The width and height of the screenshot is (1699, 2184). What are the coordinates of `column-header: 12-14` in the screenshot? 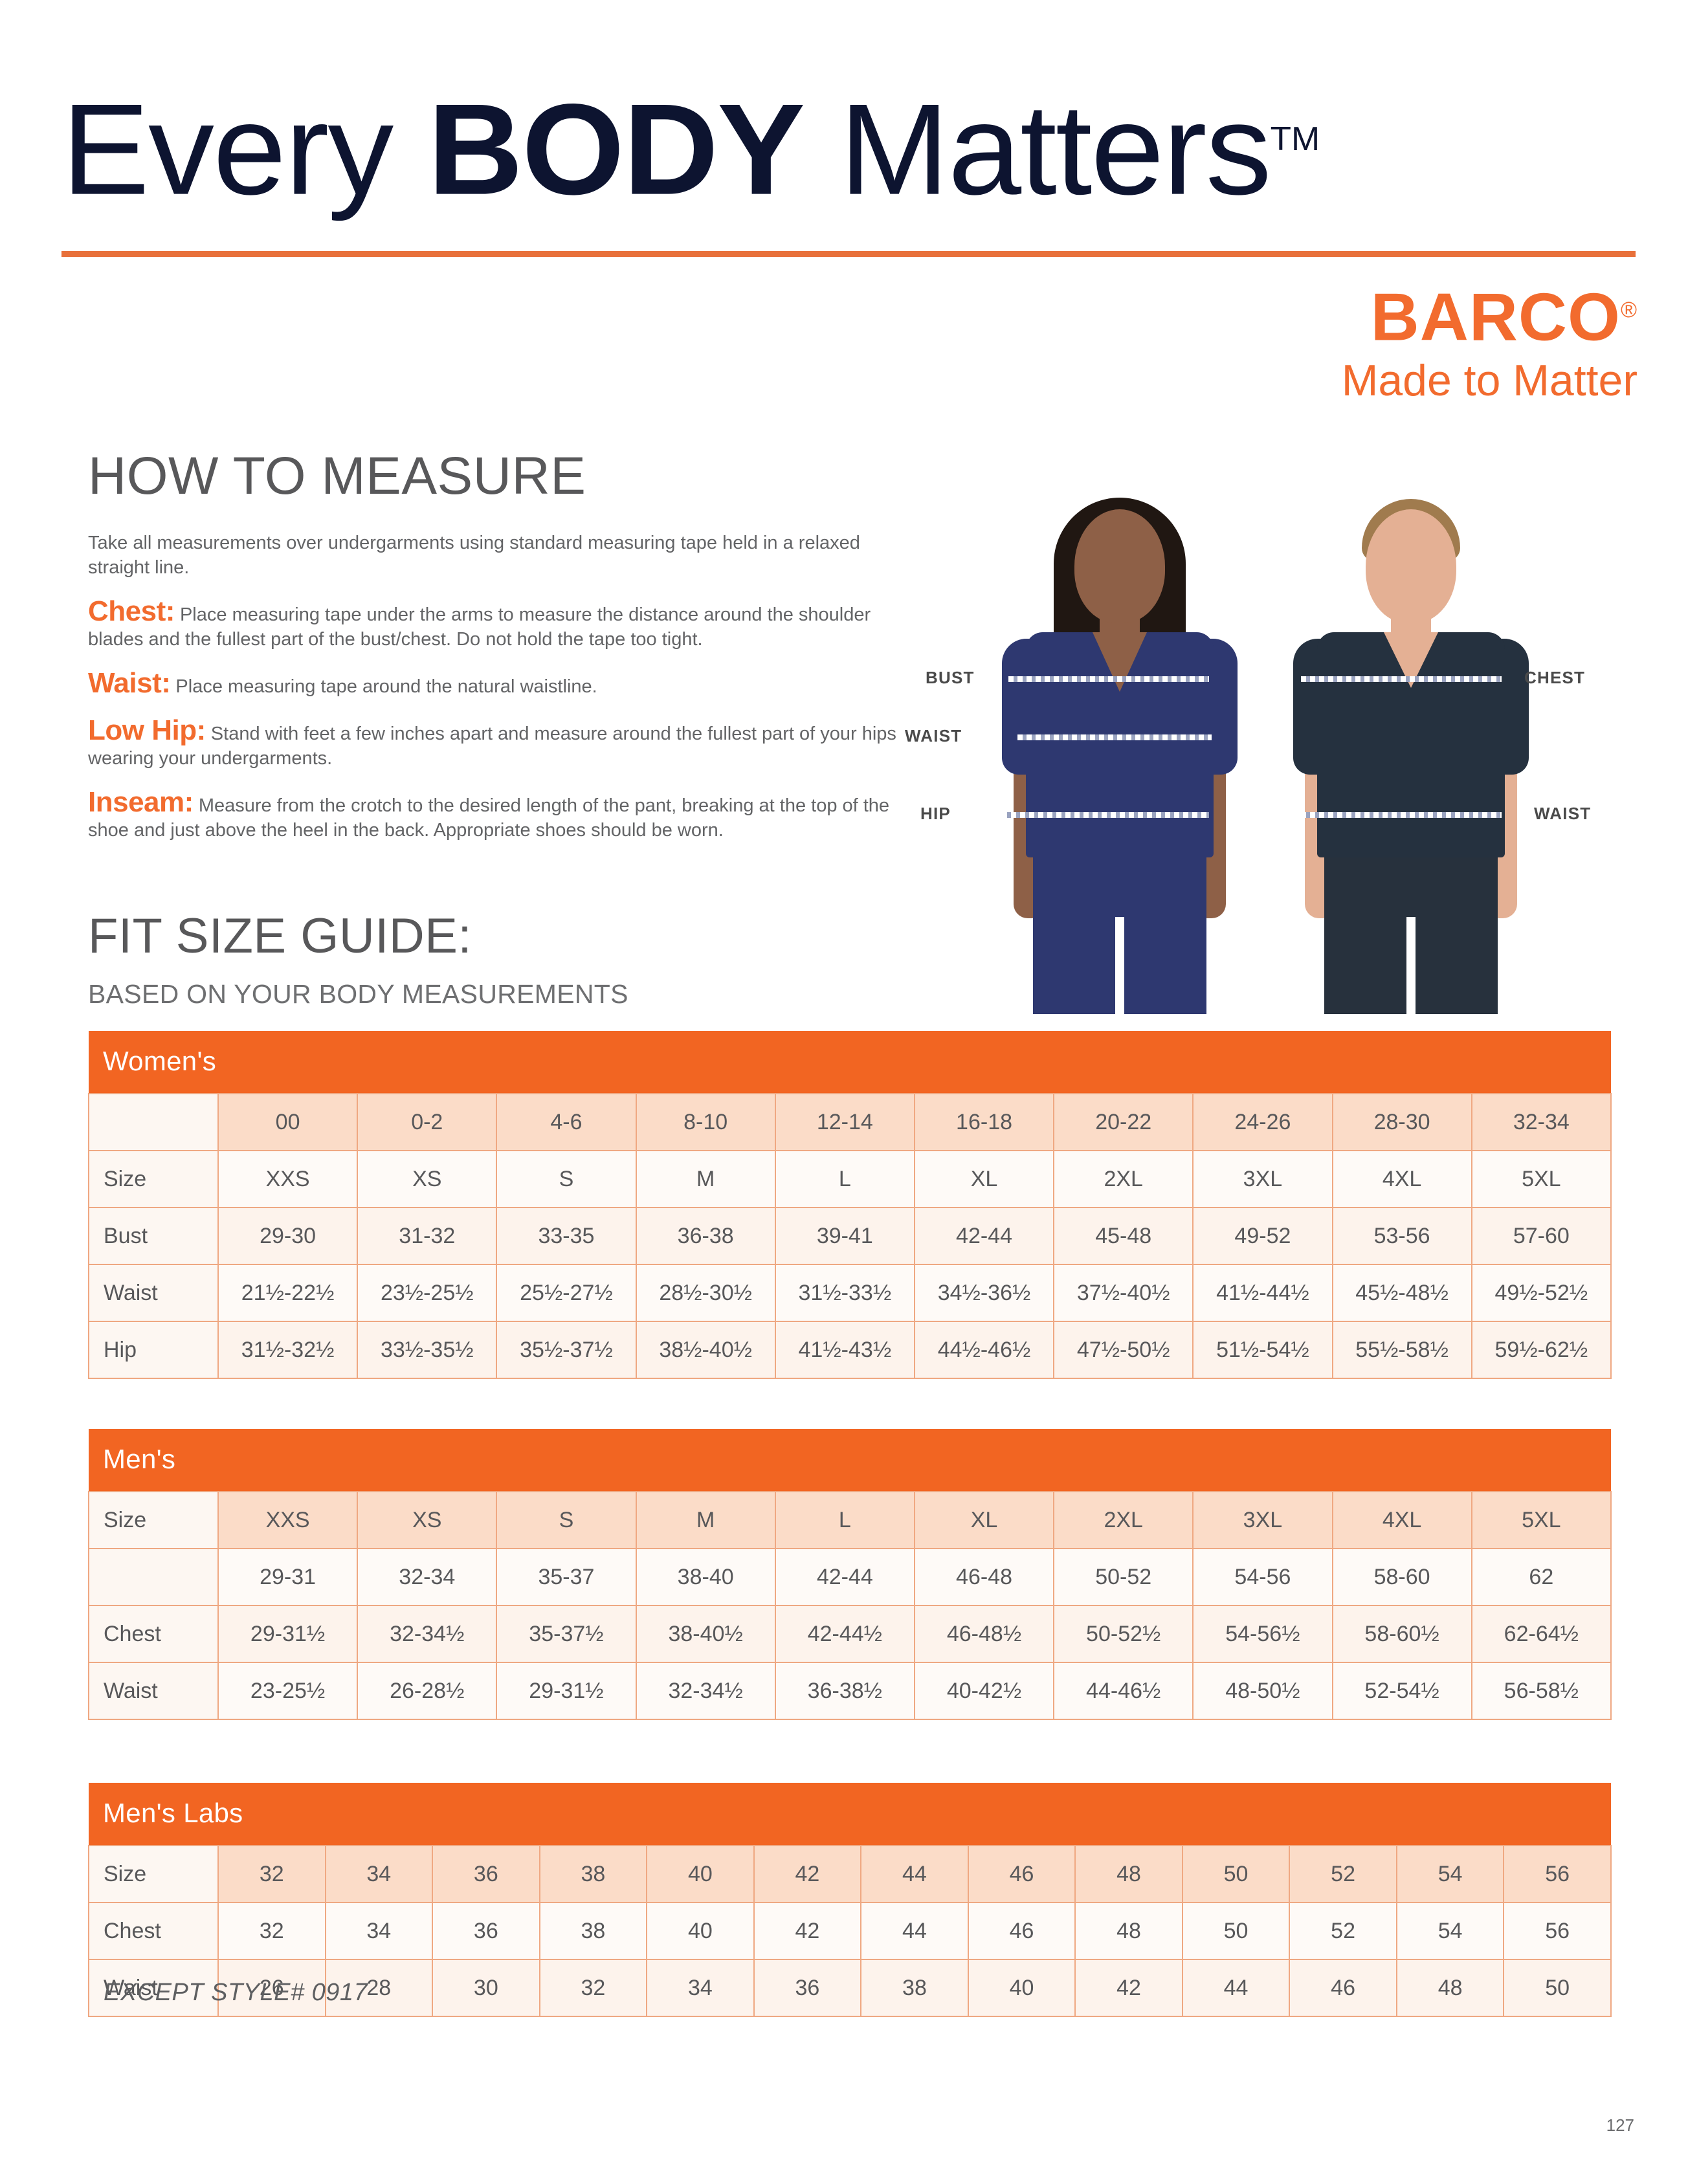 It's located at (844, 1122).